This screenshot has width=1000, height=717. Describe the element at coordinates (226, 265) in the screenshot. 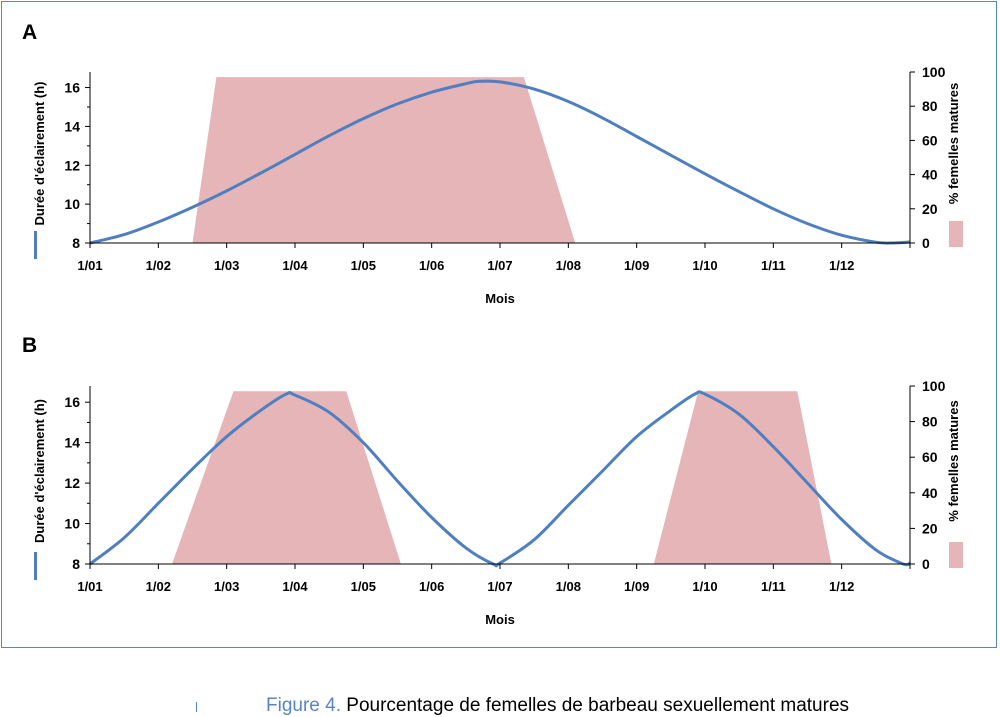

I see `x-tick-label-a-2: 1/03` at that location.